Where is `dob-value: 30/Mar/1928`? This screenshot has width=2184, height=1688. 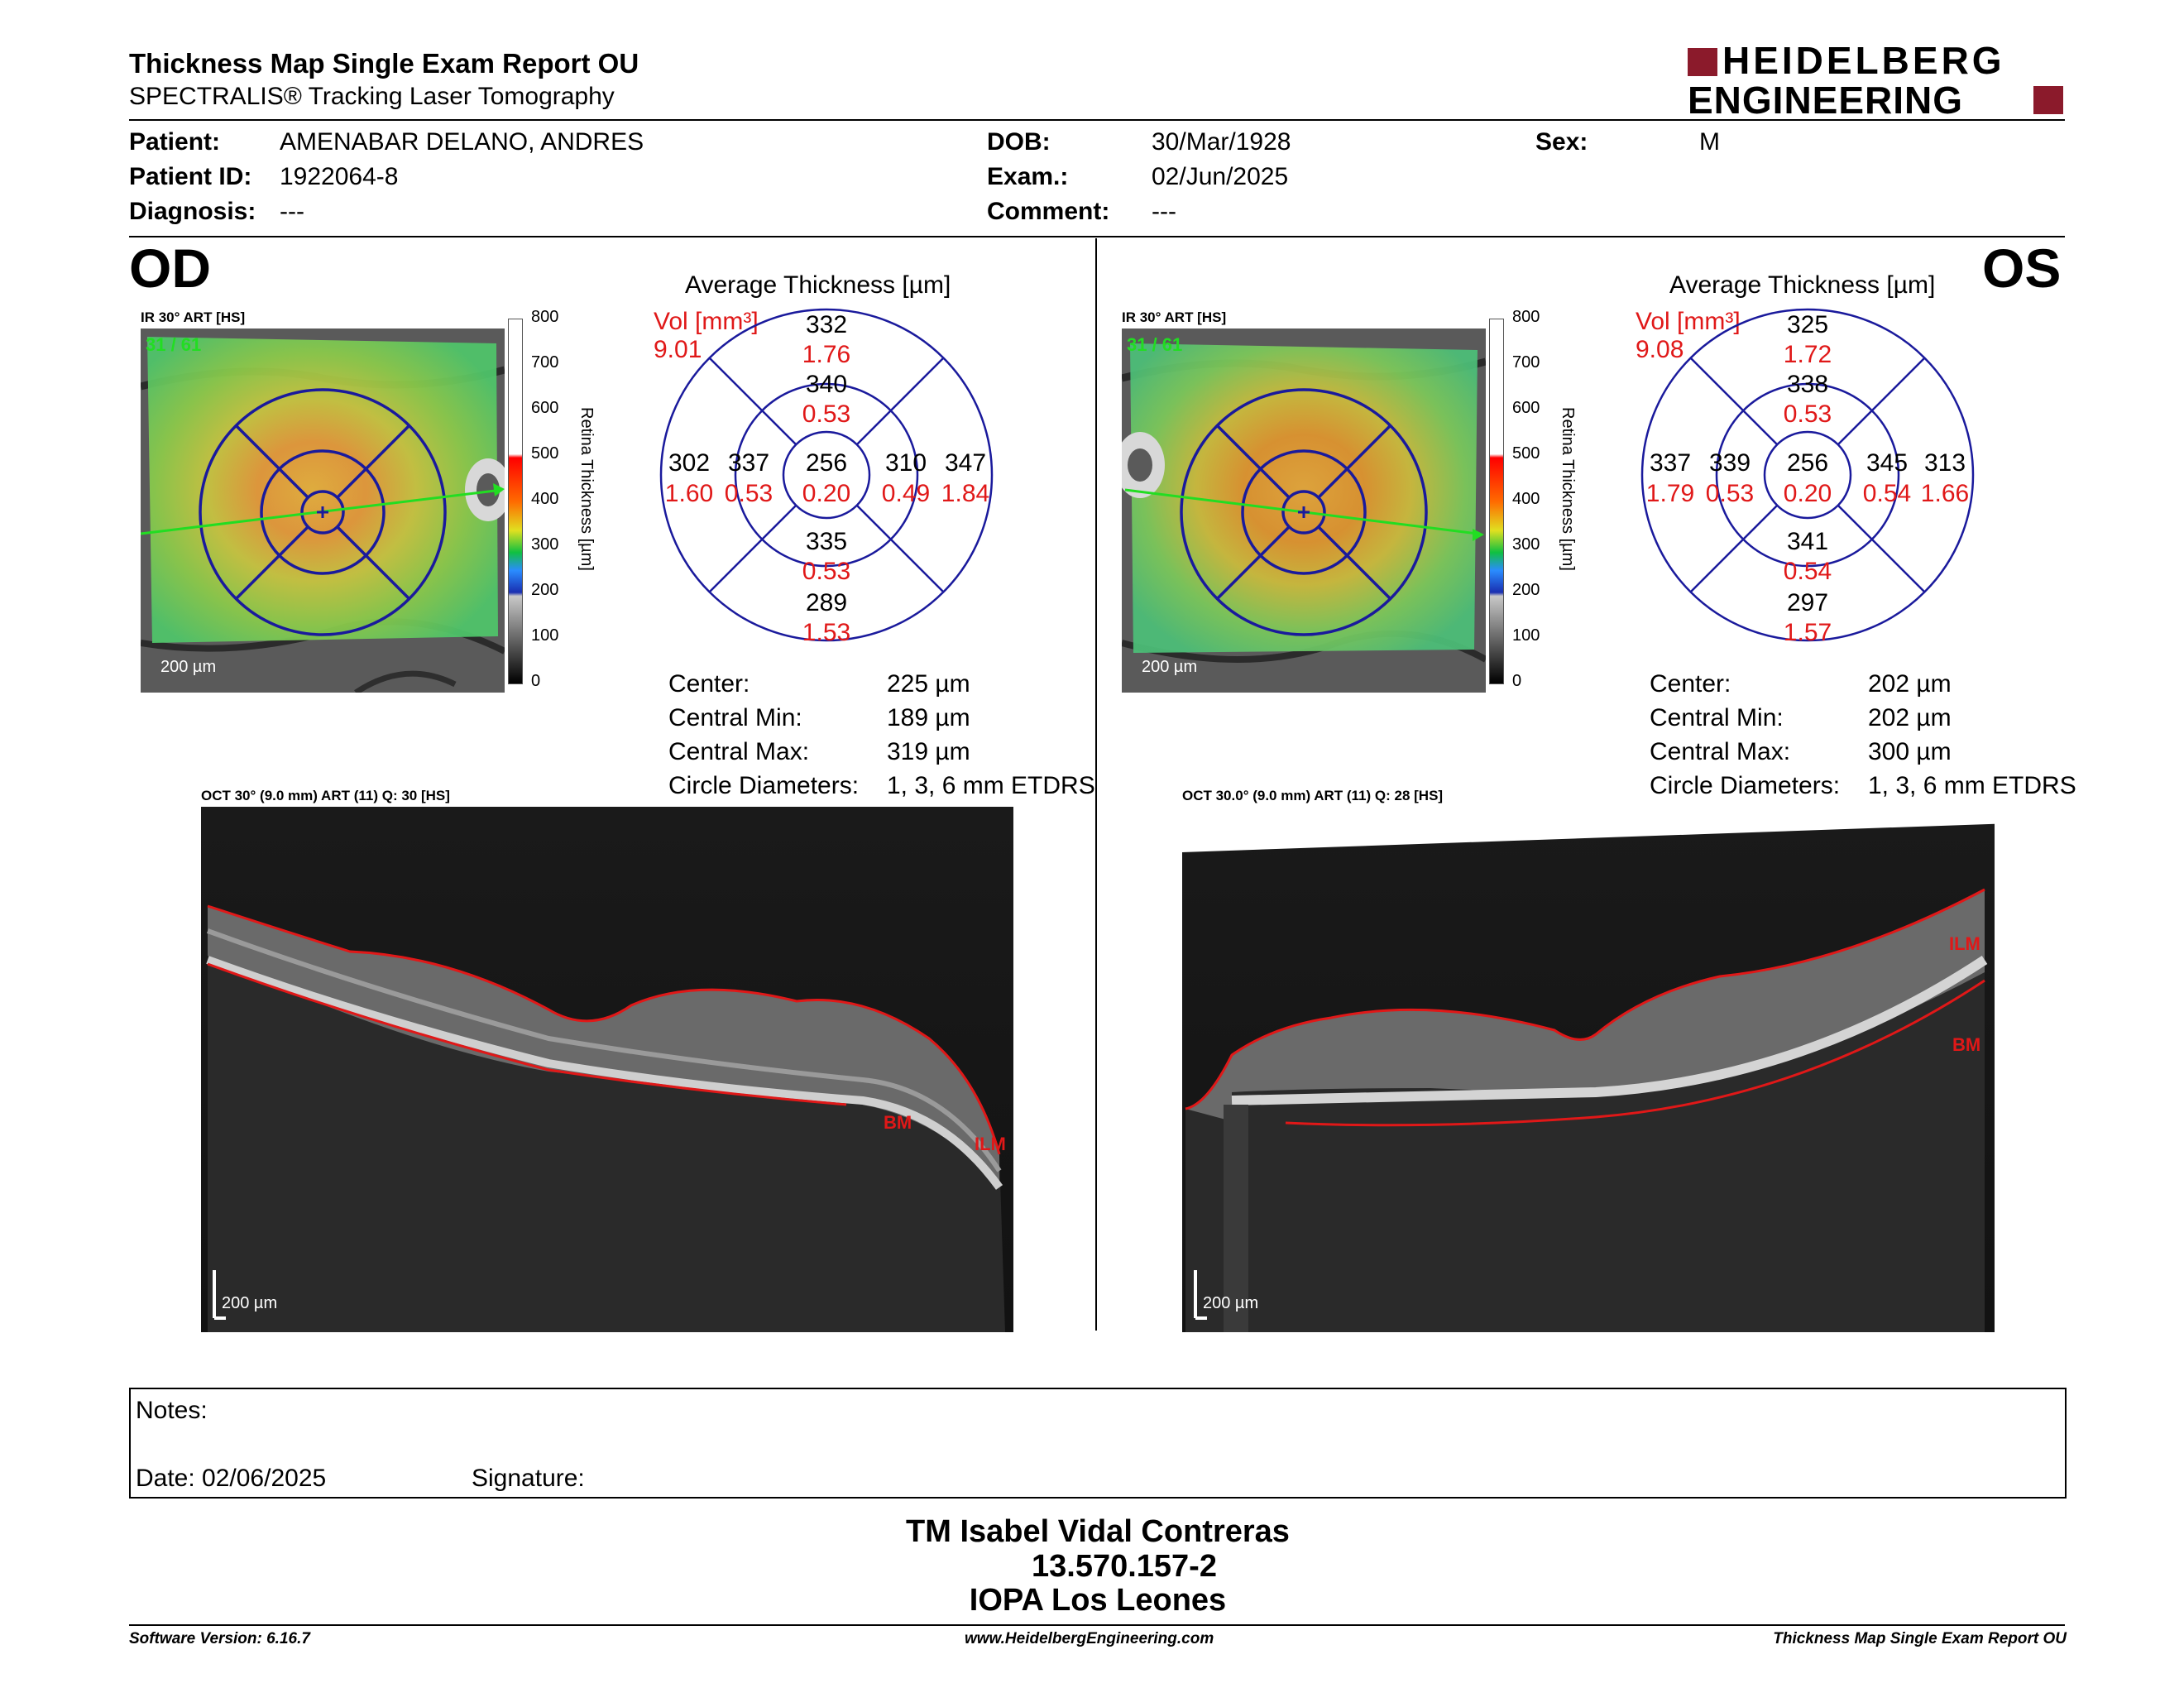
dob-value: 30/Mar/1928 is located at coordinates (1221, 142).